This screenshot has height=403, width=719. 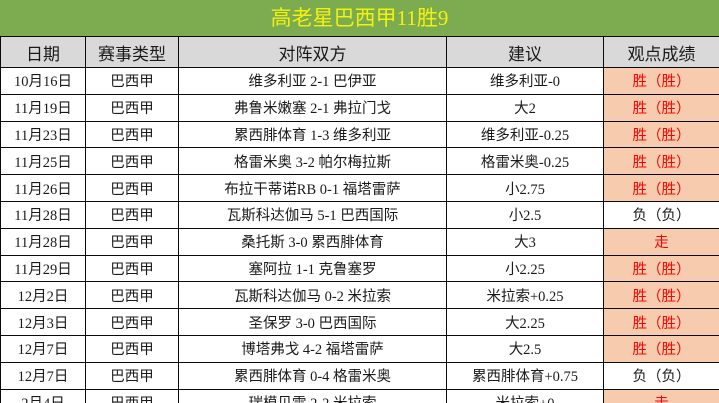 I want to click on table-row: 11月28日 巴西甲 桑托斯 3-0 累西腓体育 大3 走, so click(x=359, y=241).